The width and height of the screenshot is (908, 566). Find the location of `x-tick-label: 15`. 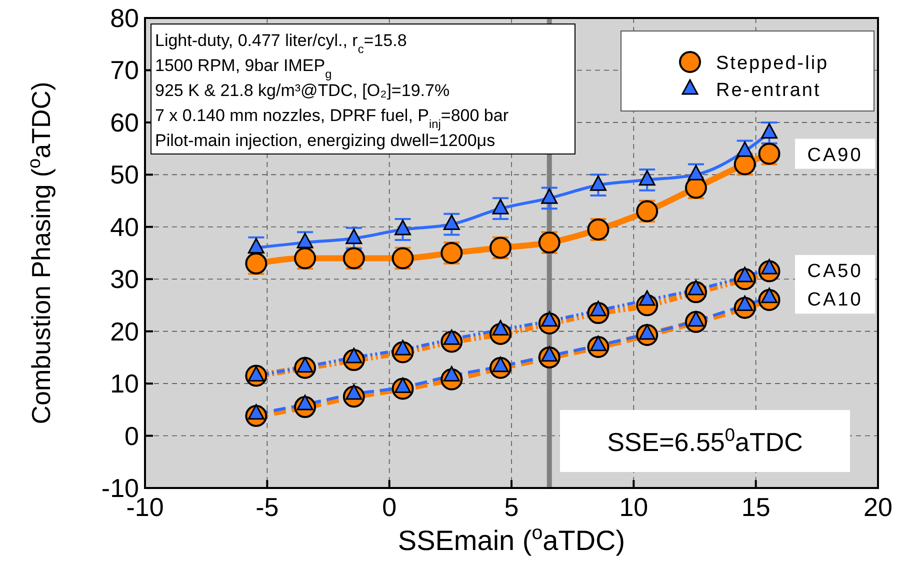

x-tick-label: 15 is located at coordinates (755, 507).